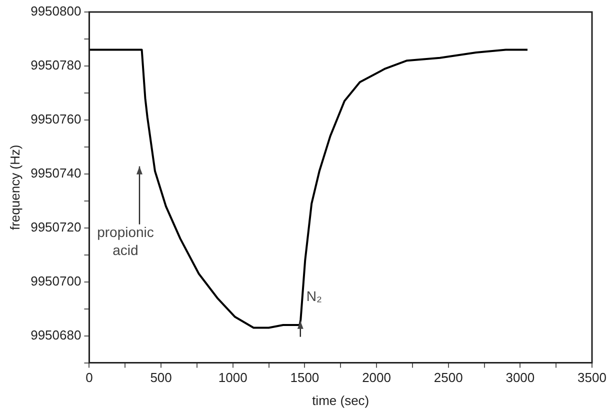  I want to click on x-tick-label: 2000, so click(376, 378).